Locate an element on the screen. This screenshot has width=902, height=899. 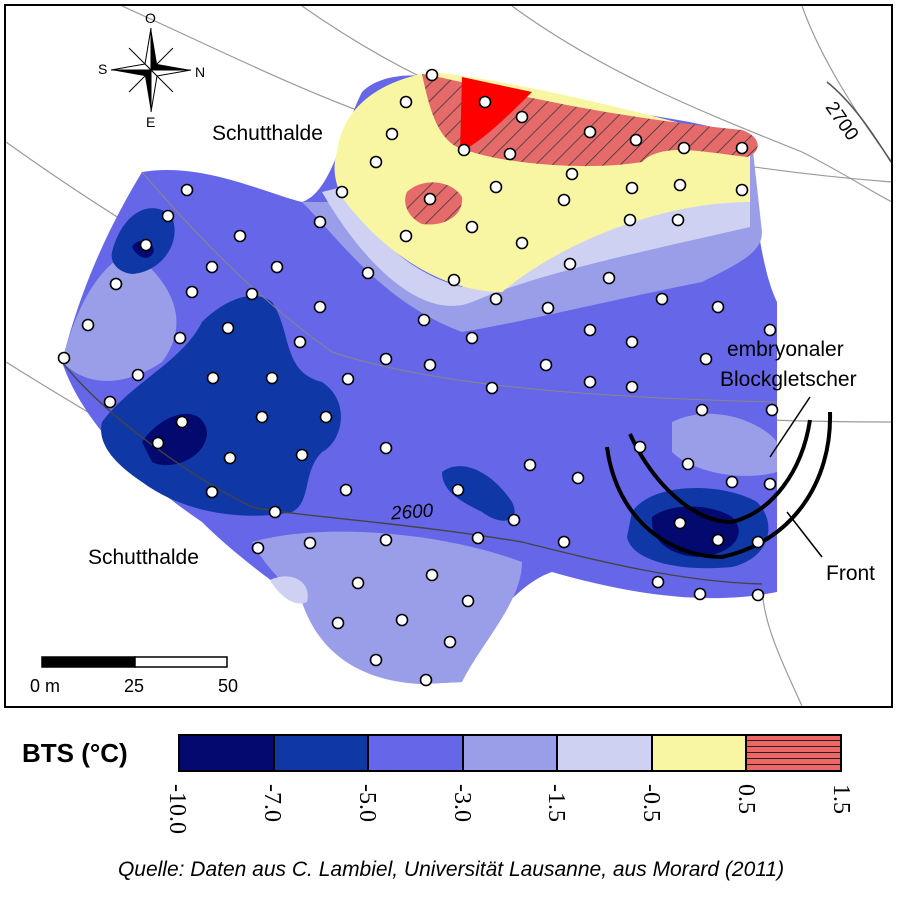
compass-west-label: O is located at coordinates (150, 18).